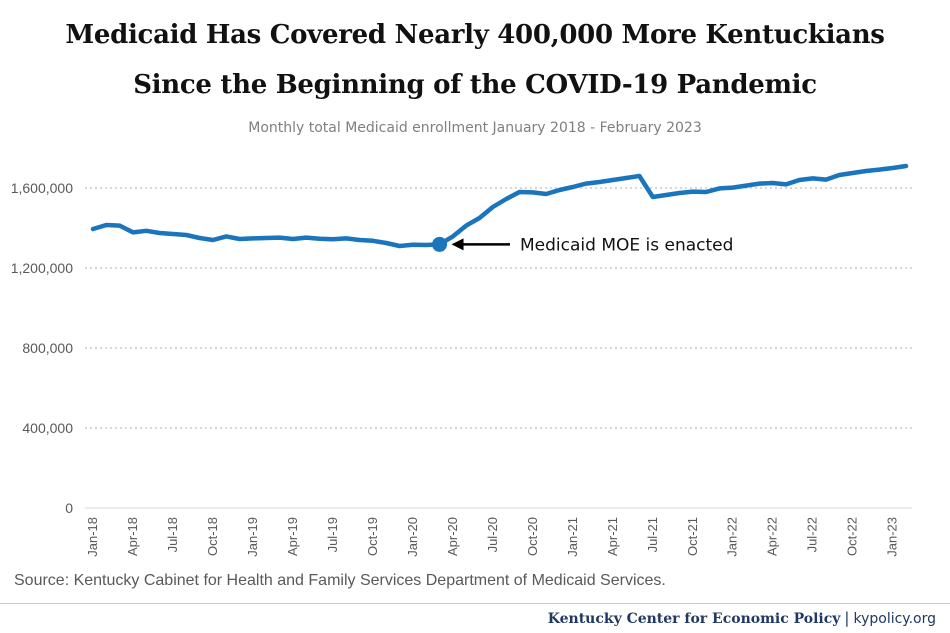  I want to click on annotation: Medicaid MOE is enacted, so click(582, 245).